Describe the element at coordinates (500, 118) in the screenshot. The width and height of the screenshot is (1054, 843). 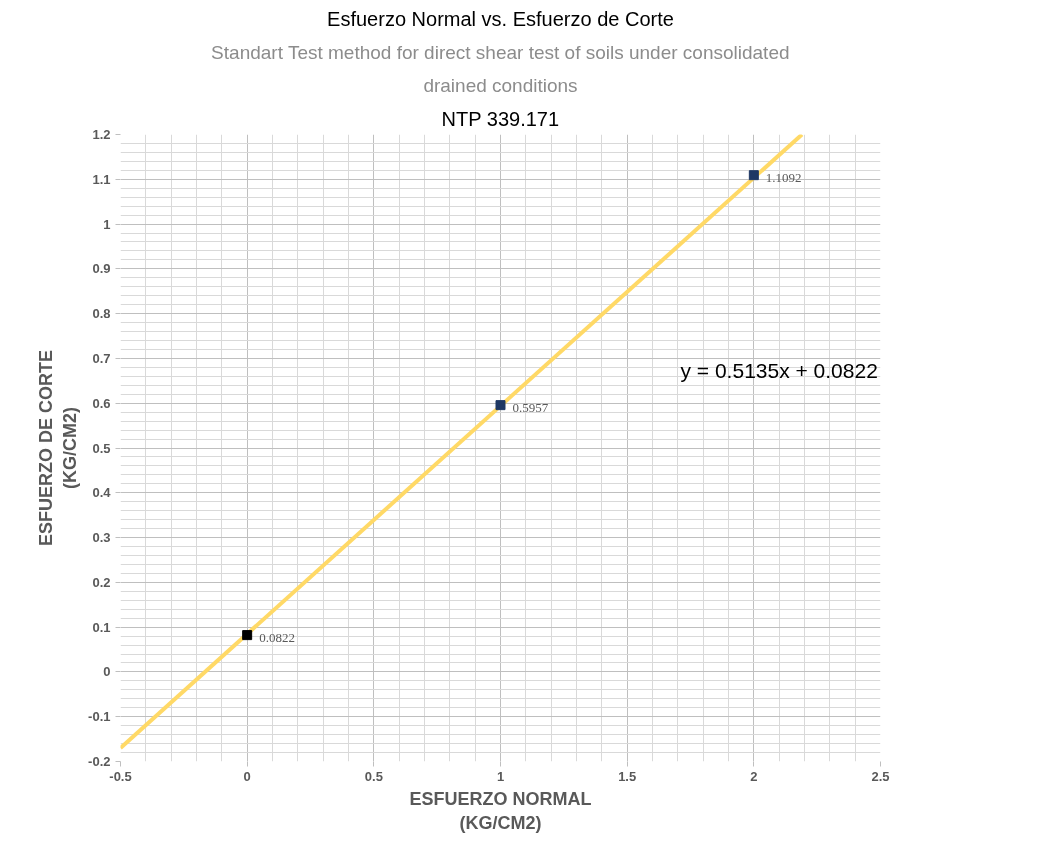
I see `text: NTP 339.171` at that location.